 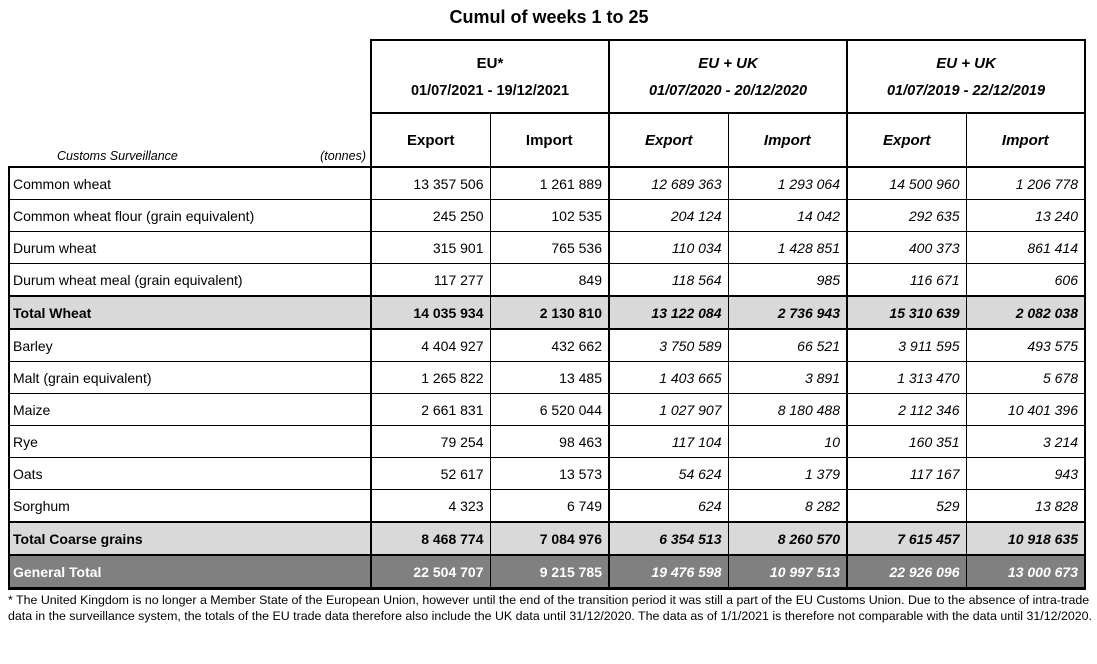 What do you see at coordinates (669, 409) in the screenshot?
I see `value-cell: 1 027 907` at bounding box center [669, 409].